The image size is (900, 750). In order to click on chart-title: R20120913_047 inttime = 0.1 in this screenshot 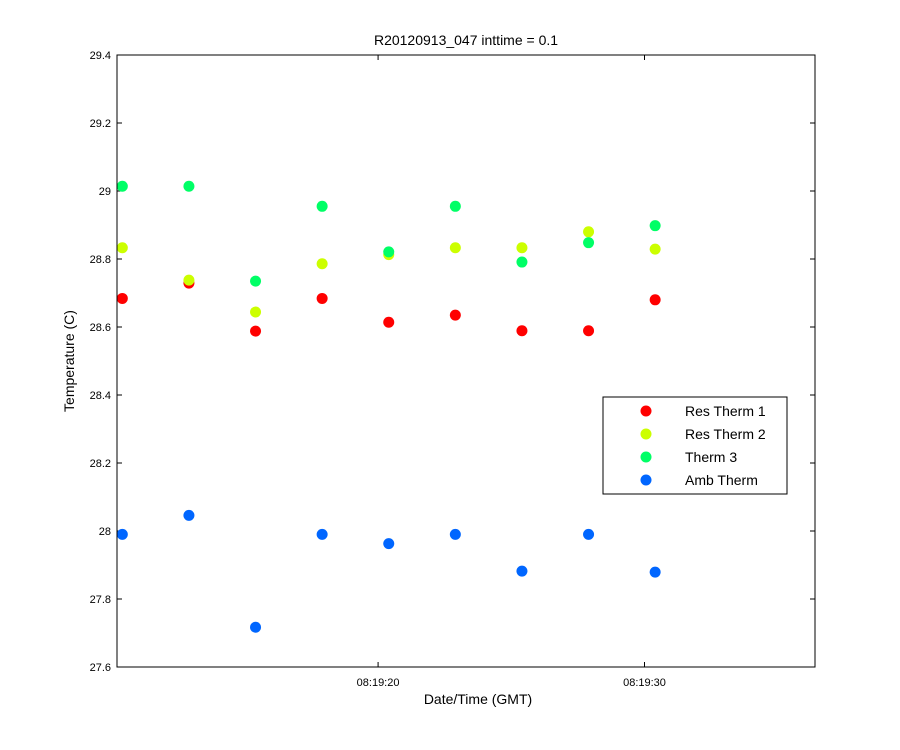, I will do `click(466, 40)`.